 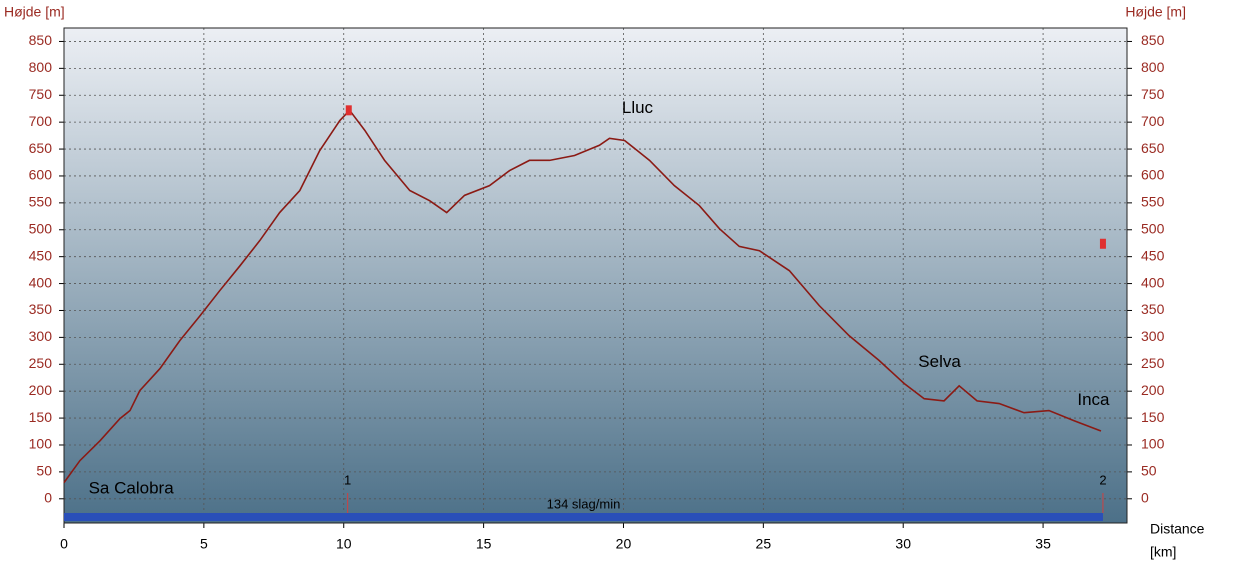 What do you see at coordinates (41, 336) in the screenshot?
I see `y-tick-label: 300` at bounding box center [41, 336].